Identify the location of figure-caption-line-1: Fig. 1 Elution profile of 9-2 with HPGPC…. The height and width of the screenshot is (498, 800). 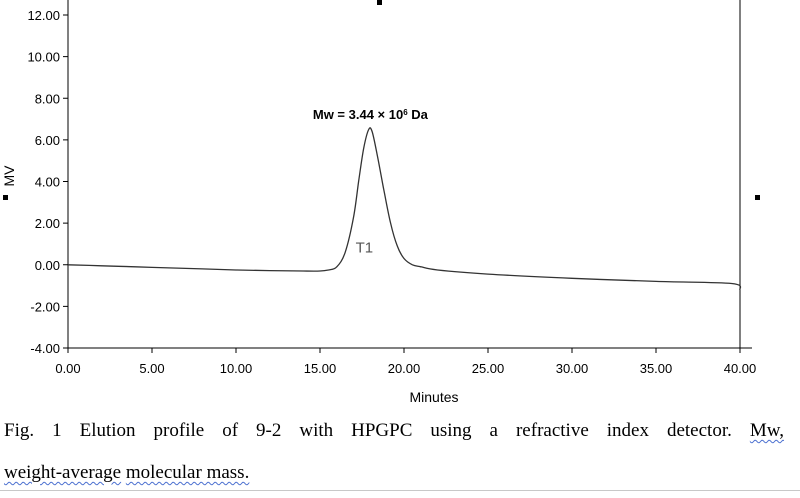
(394, 431).